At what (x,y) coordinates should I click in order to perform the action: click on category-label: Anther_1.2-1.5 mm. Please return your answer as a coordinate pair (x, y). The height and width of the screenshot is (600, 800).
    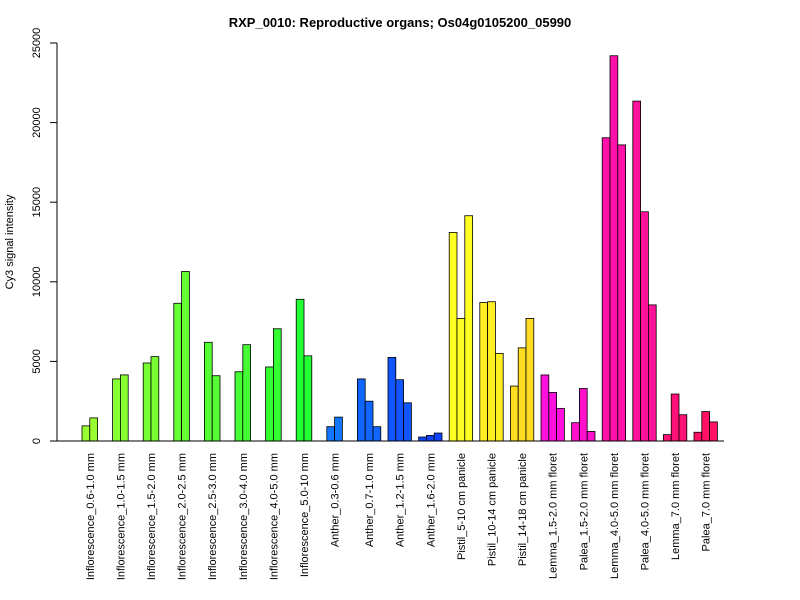
    Looking at the image, I should click on (401, 500).